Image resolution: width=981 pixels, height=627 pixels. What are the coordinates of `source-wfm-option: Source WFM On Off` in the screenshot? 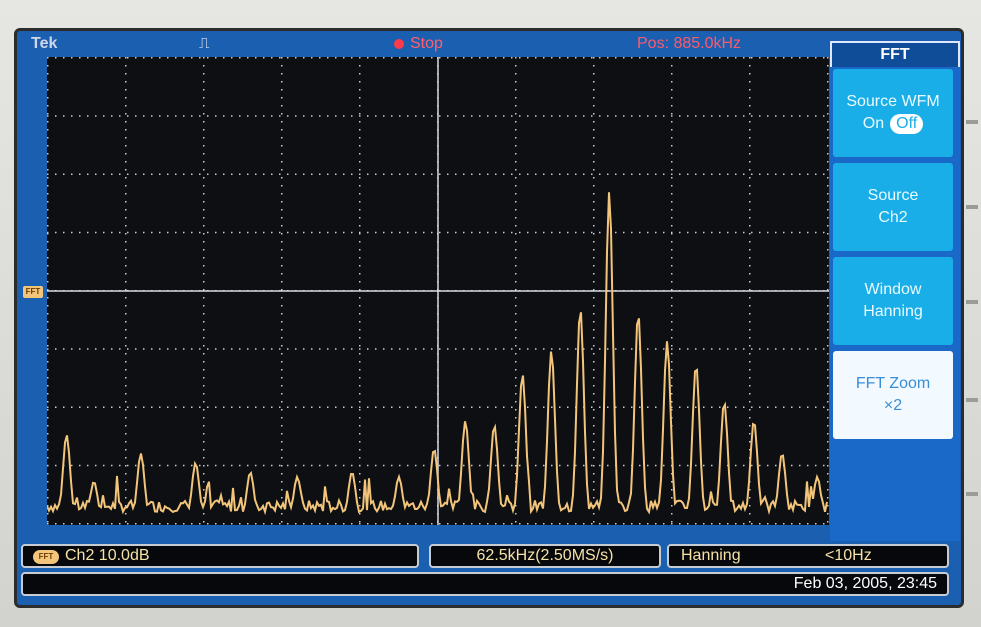 It's located at (893, 113).